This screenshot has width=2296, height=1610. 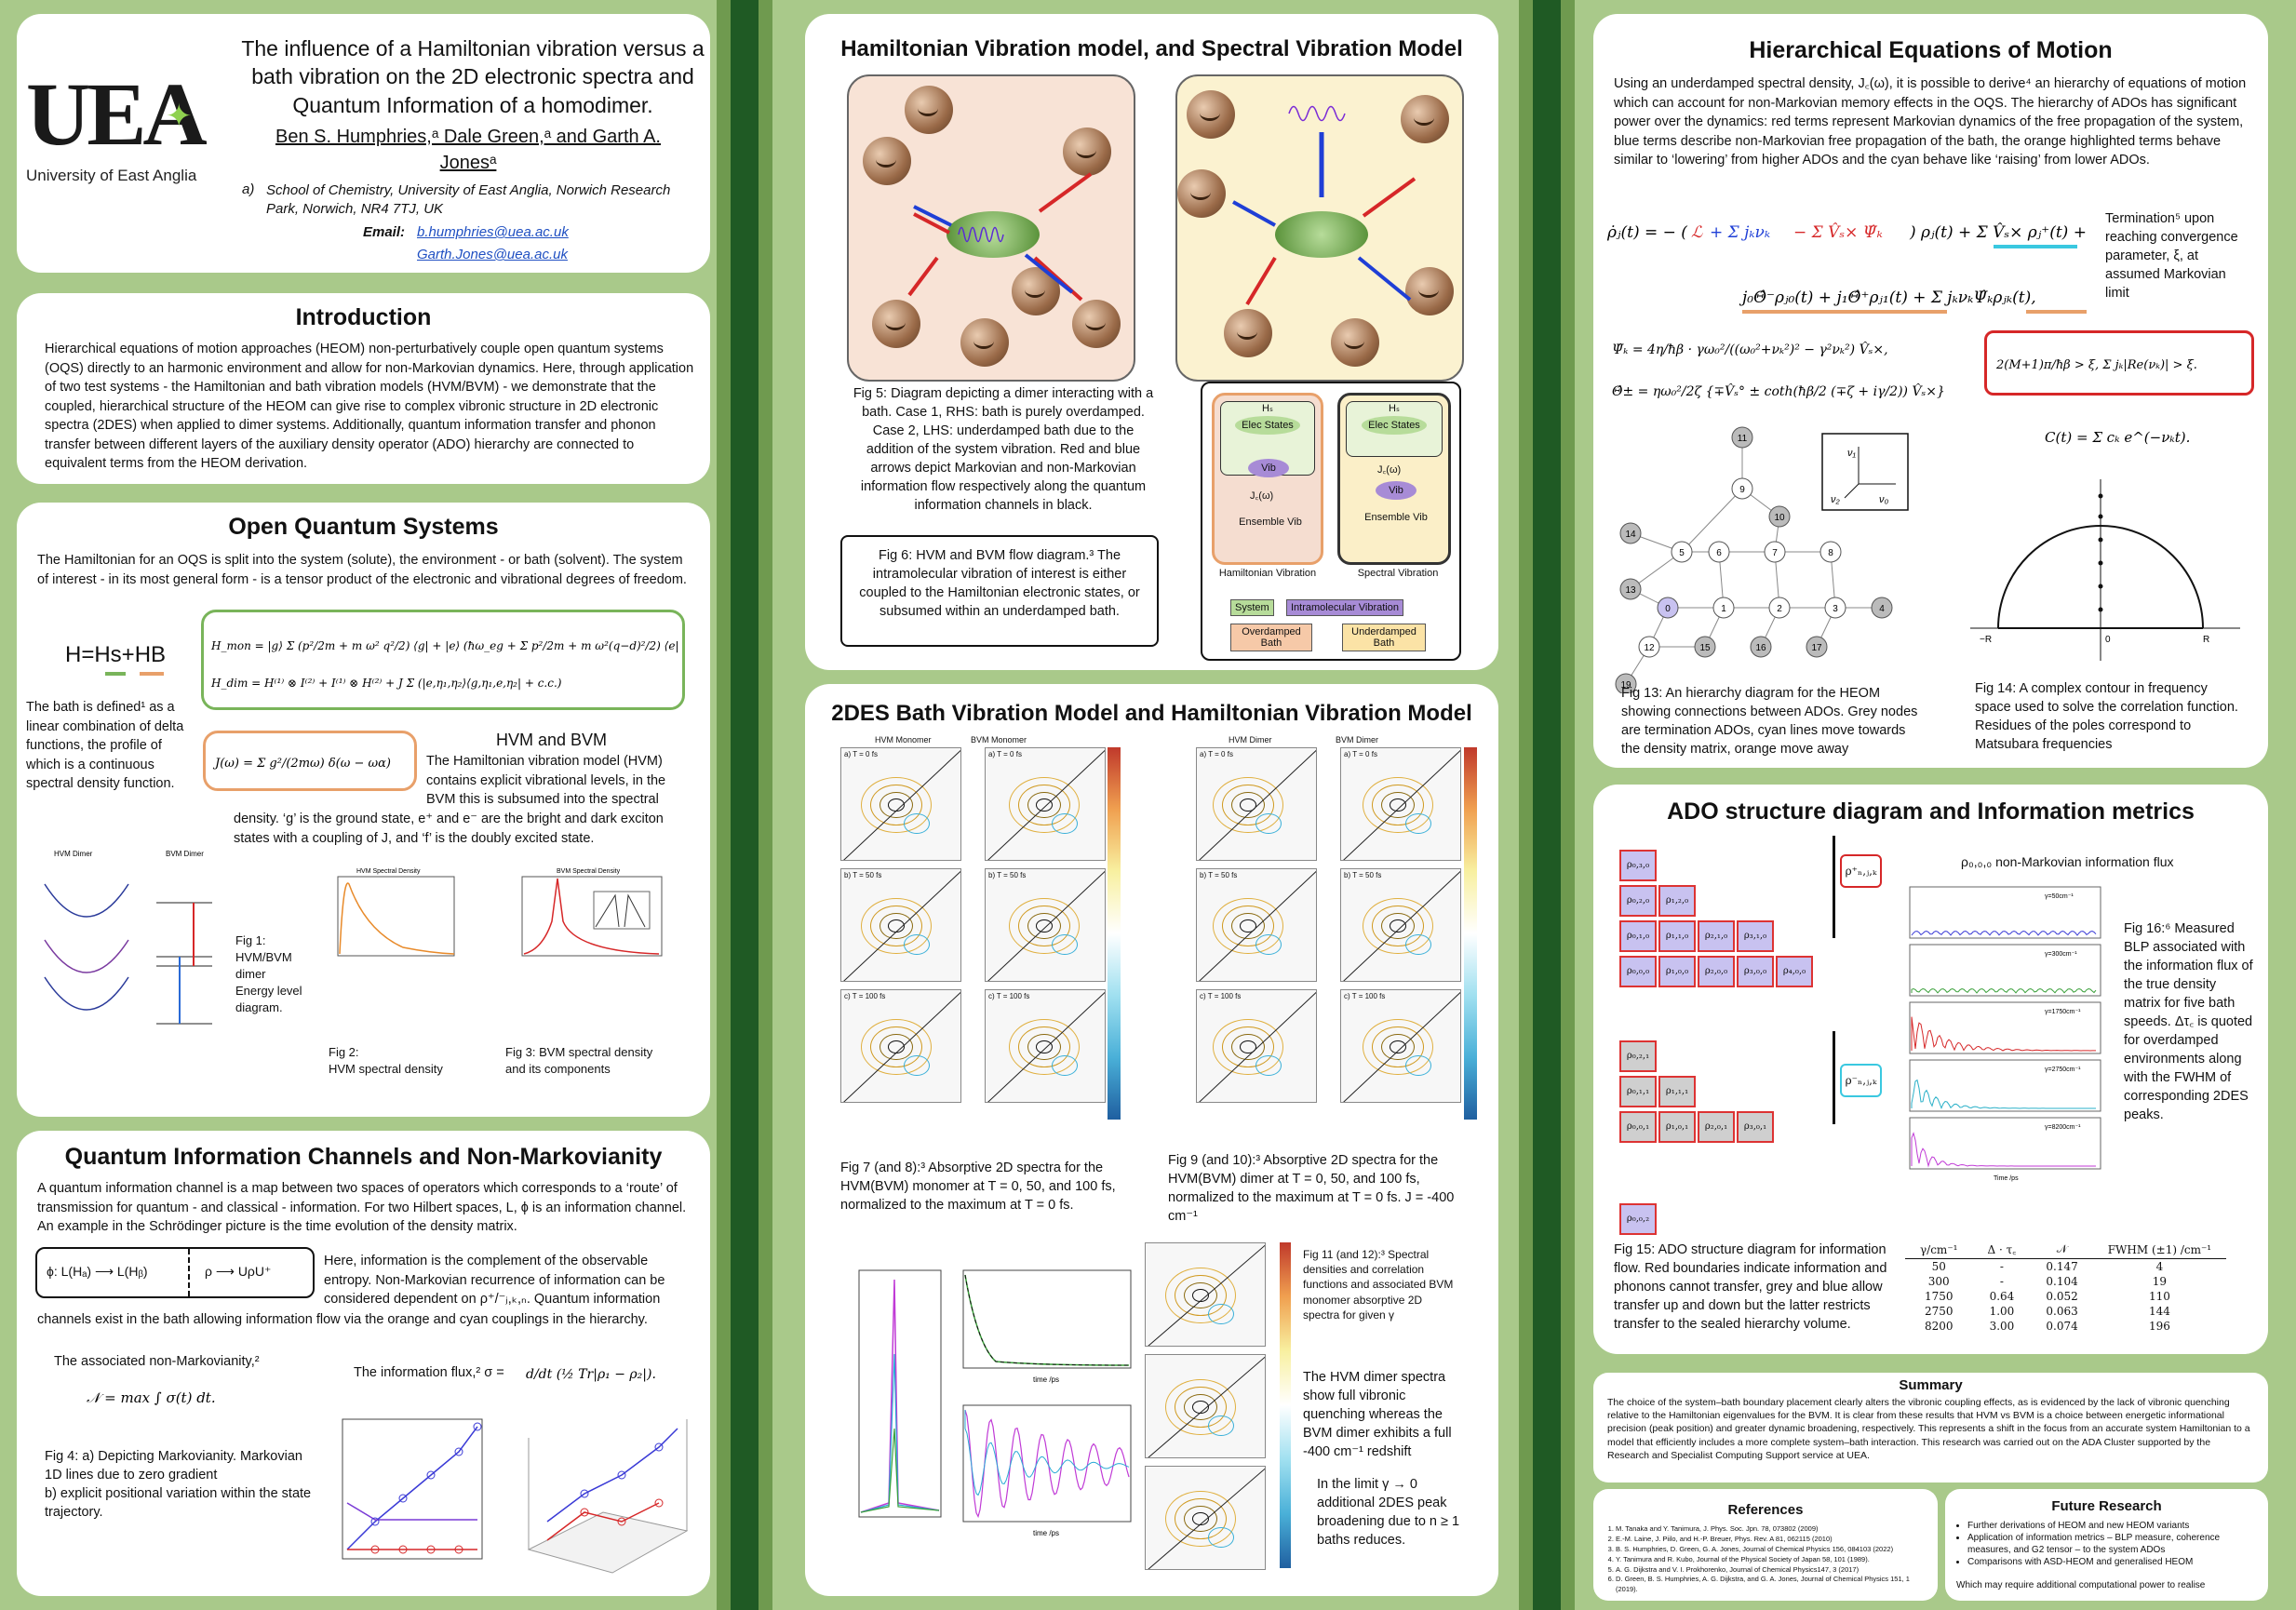 I want to click on hvm-elec-states: Elec States, so click(x=1267, y=425).